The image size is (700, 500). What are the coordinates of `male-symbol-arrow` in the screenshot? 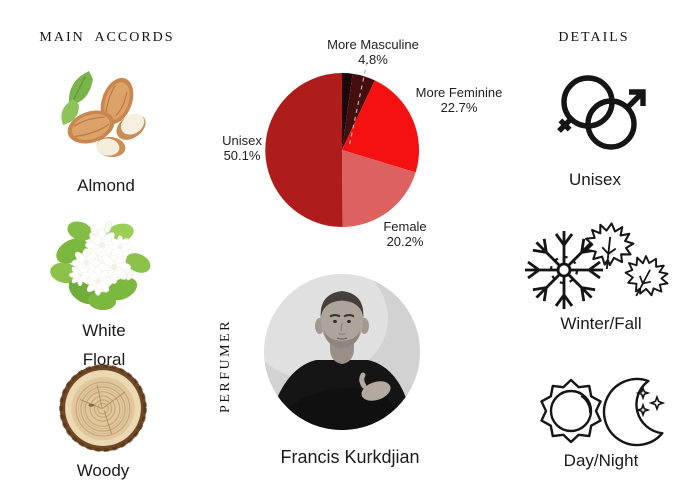 It's located at (635, 99).